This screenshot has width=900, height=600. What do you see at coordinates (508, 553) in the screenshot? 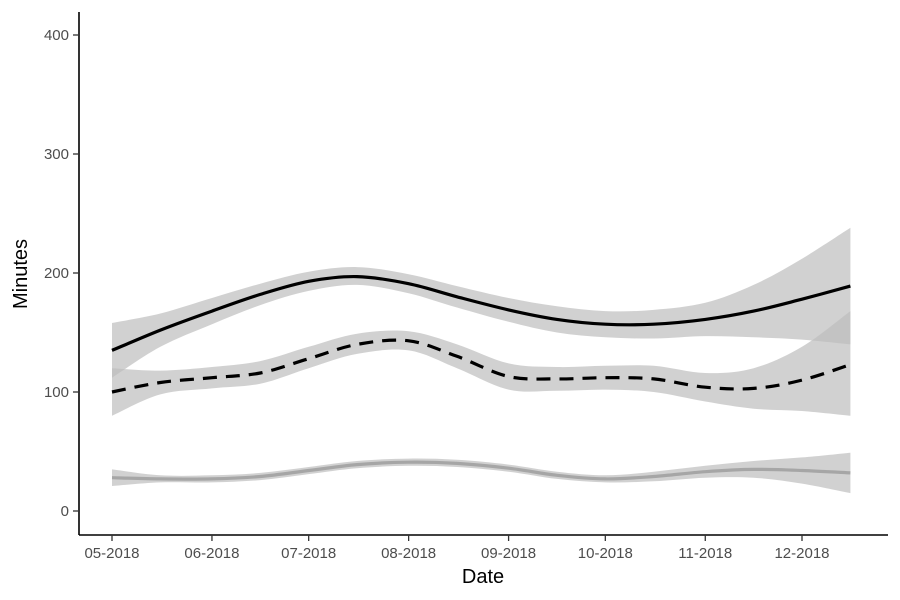
I see `x-tick-label: 09-2018` at bounding box center [508, 553].